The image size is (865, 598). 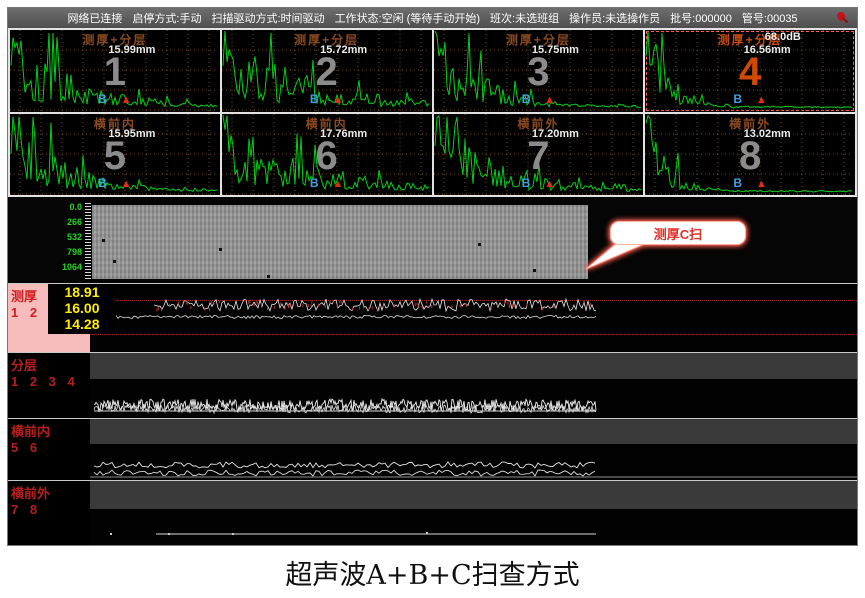 I want to click on ascan-panel-5: 横前内 15.95mm 5 B ▲, so click(x=115, y=154).